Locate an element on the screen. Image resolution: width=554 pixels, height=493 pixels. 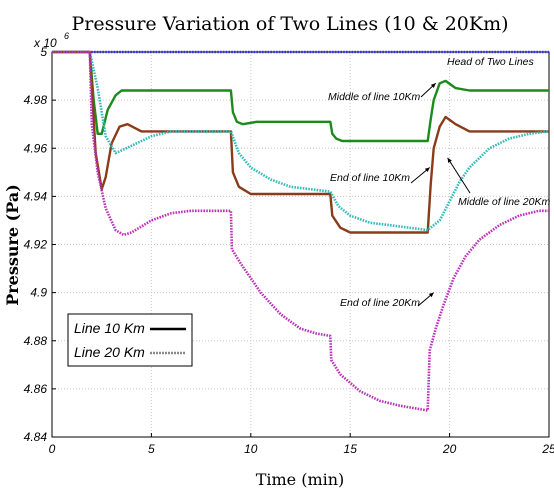
legend: Line 10 Km Line 20 Km is located at coordinates (130, 340).